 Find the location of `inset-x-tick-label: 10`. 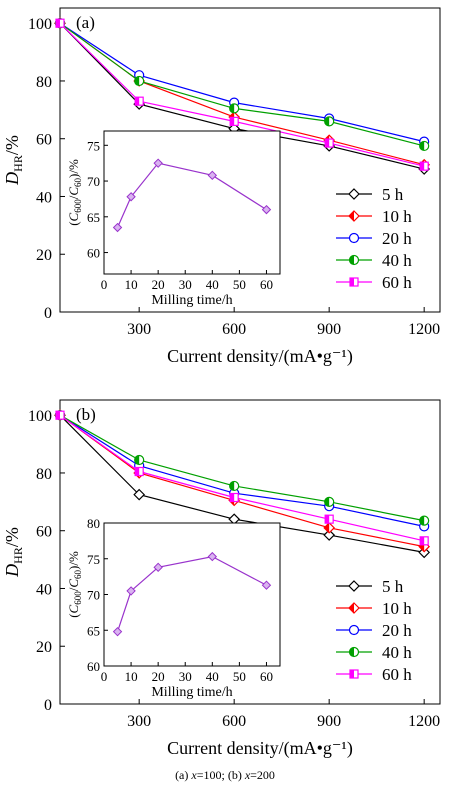

inset-x-tick-label: 10 is located at coordinates (131, 676).